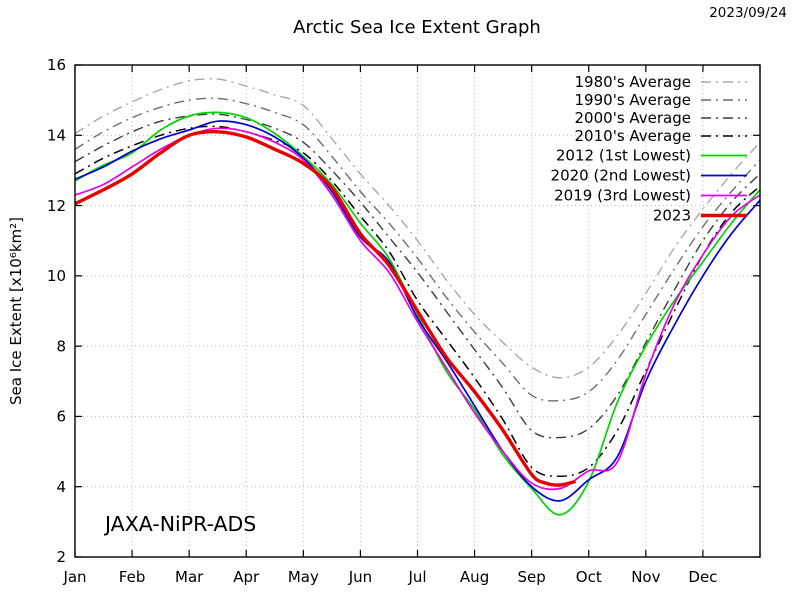  Describe the element at coordinates (74, 577) in the screenshot. I see `x-tick-label: Jan` at that location.